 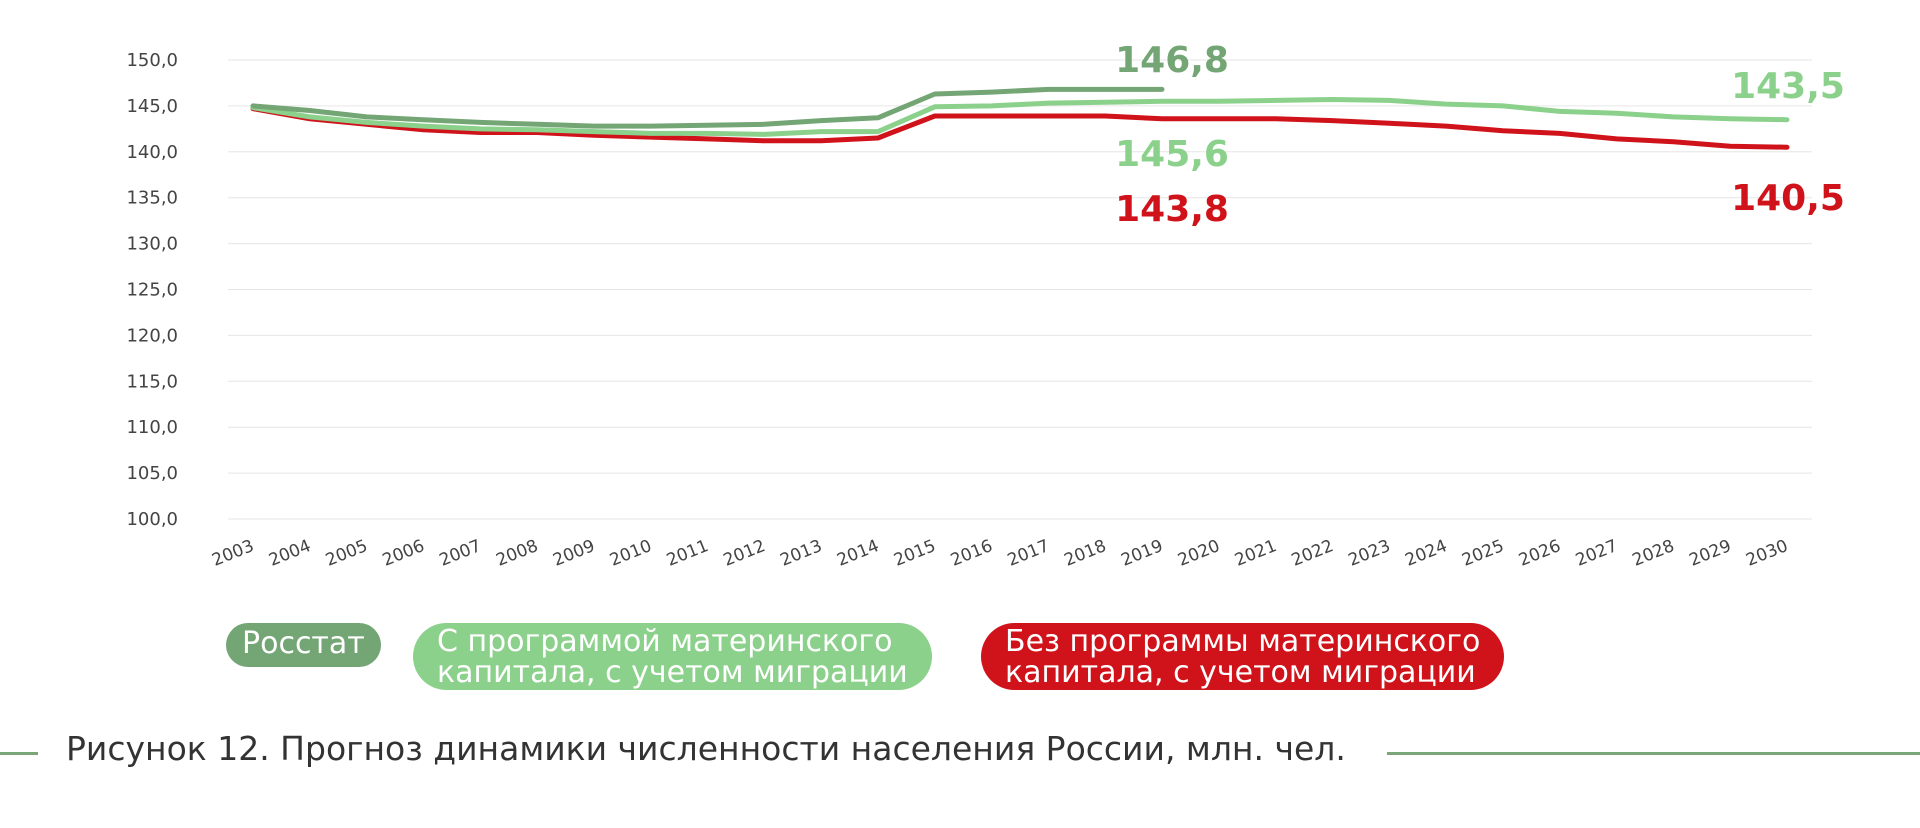 I want to click on x-tick-label: 2028, so click(x=1654, y=553).